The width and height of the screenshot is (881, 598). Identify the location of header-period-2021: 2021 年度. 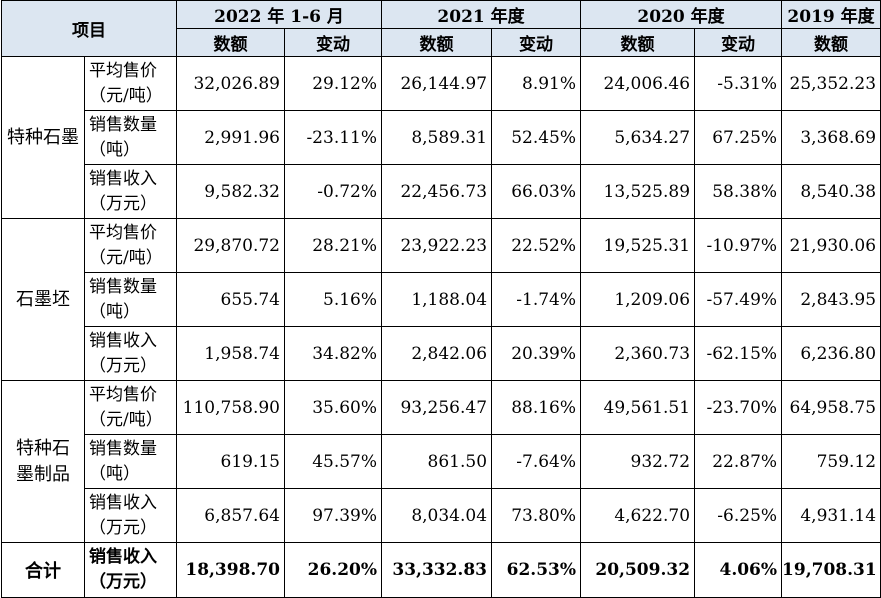
(481, 14).